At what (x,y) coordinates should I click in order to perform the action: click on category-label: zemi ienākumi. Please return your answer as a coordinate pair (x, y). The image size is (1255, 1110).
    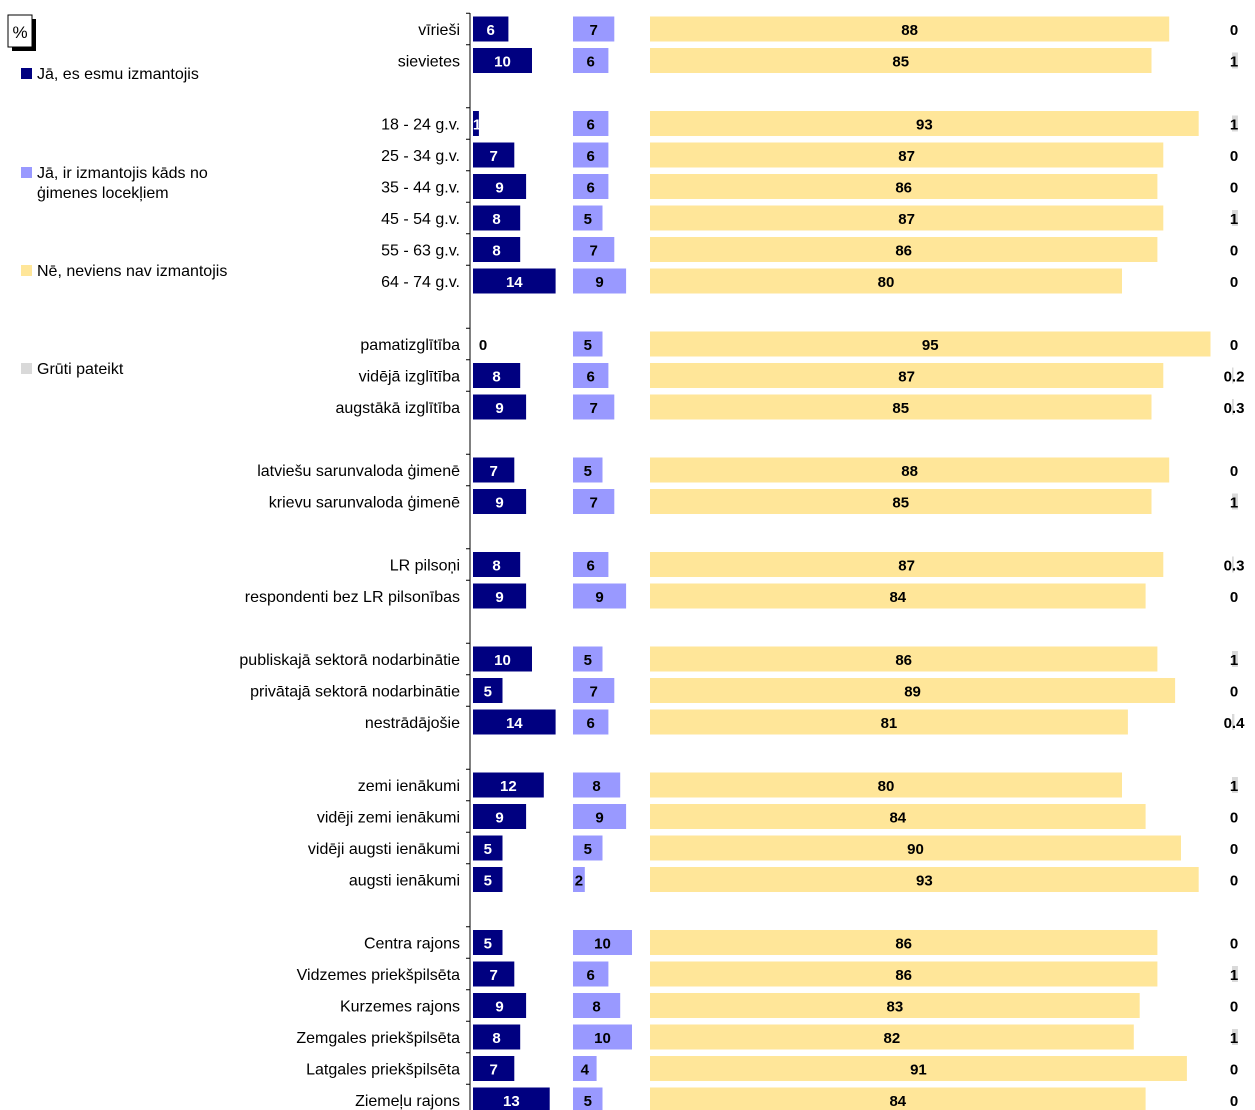
    Looking at the image, I should click on (409, 786).